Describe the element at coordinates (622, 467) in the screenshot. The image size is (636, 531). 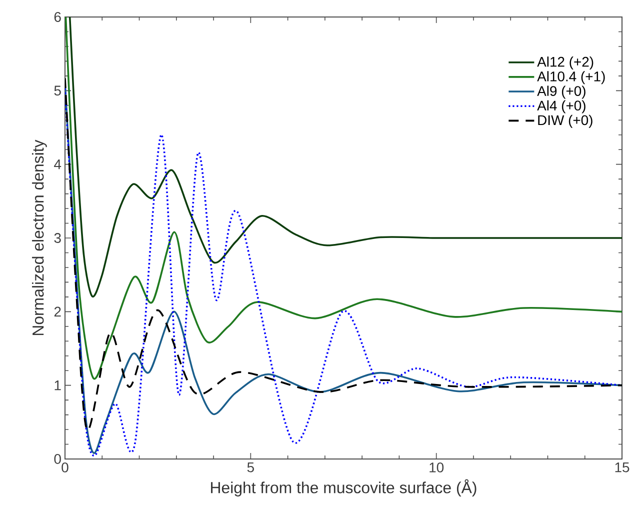
I see `x-tick-label: 15` at that location.